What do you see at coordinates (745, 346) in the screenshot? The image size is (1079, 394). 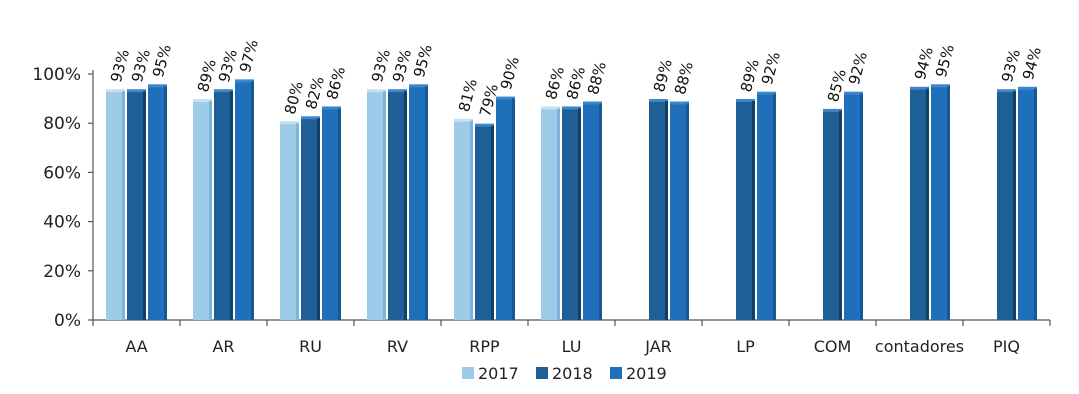 I see `x-category-label: LP` at bounding box center [745, 346].